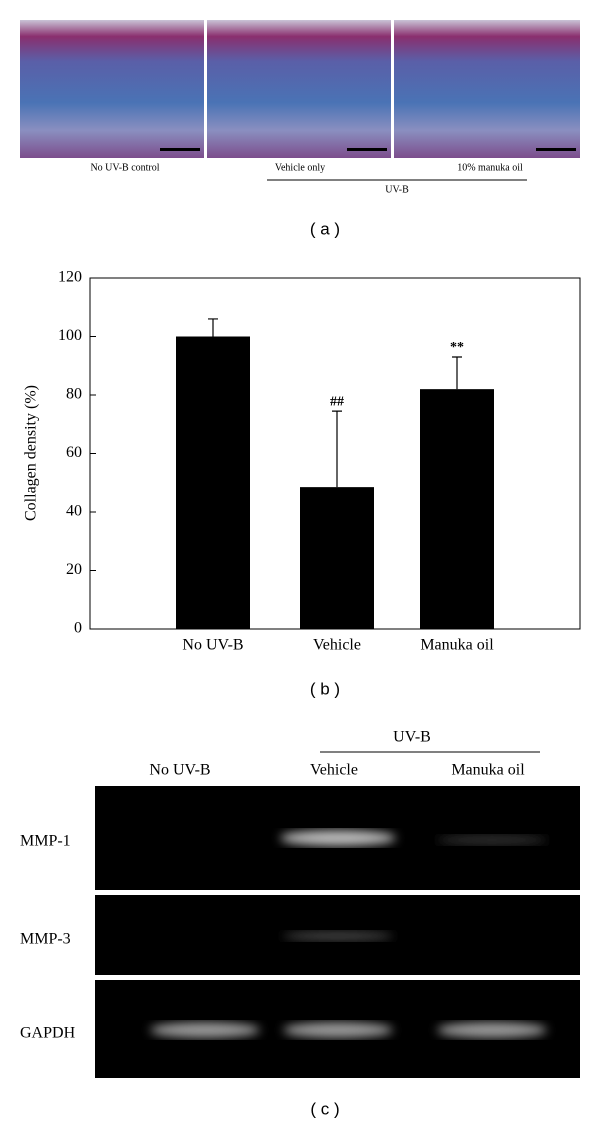 This screenshot has height=1129, width=600. What do you see at coordinates (78, 628) in the screenshot?
I see `y-tick-label: 0` at bounding box center [78, 628].